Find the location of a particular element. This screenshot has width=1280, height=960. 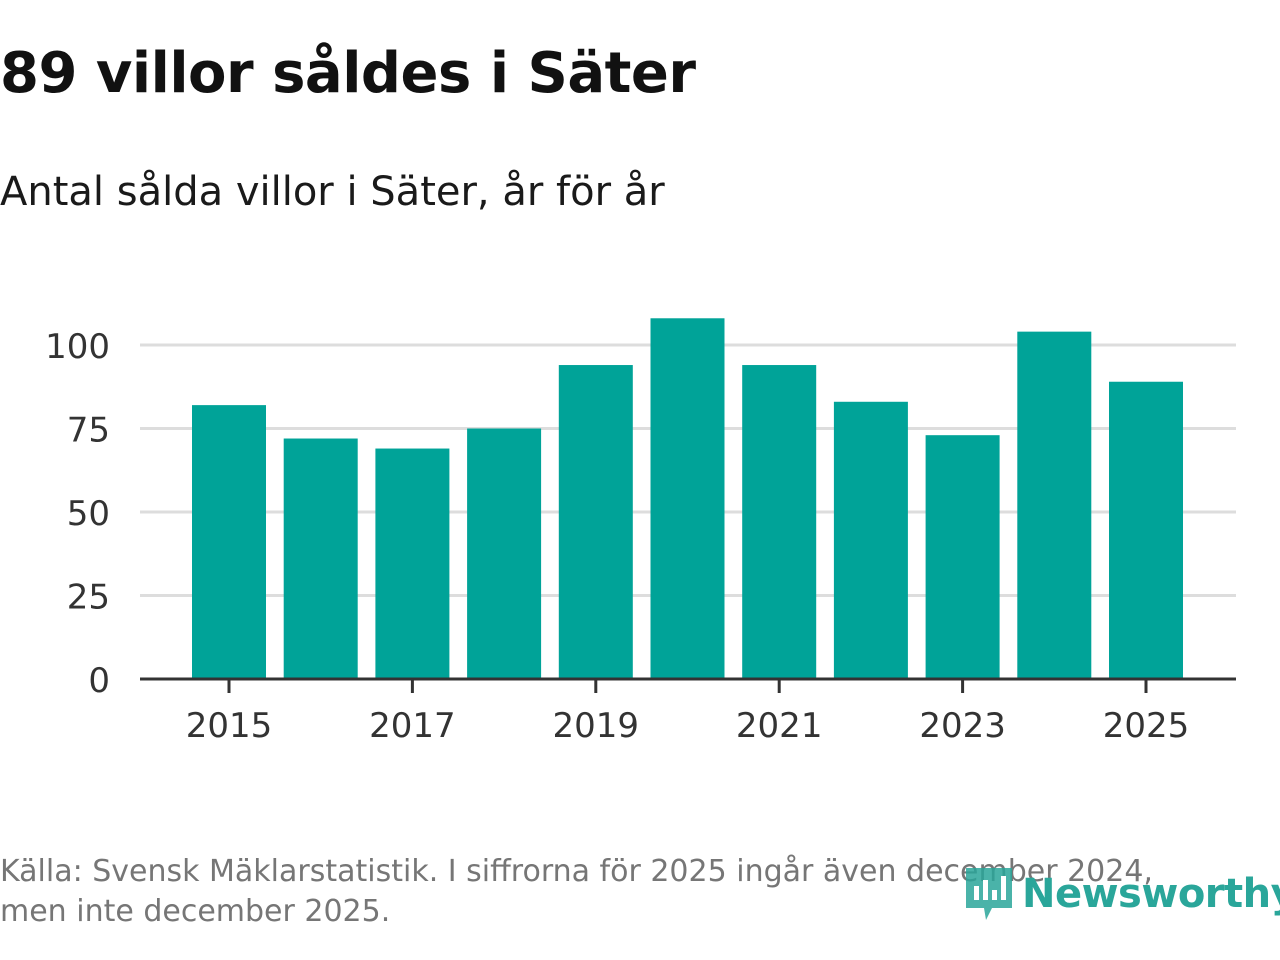

bar-2023 is located at coordinates (962, 557).